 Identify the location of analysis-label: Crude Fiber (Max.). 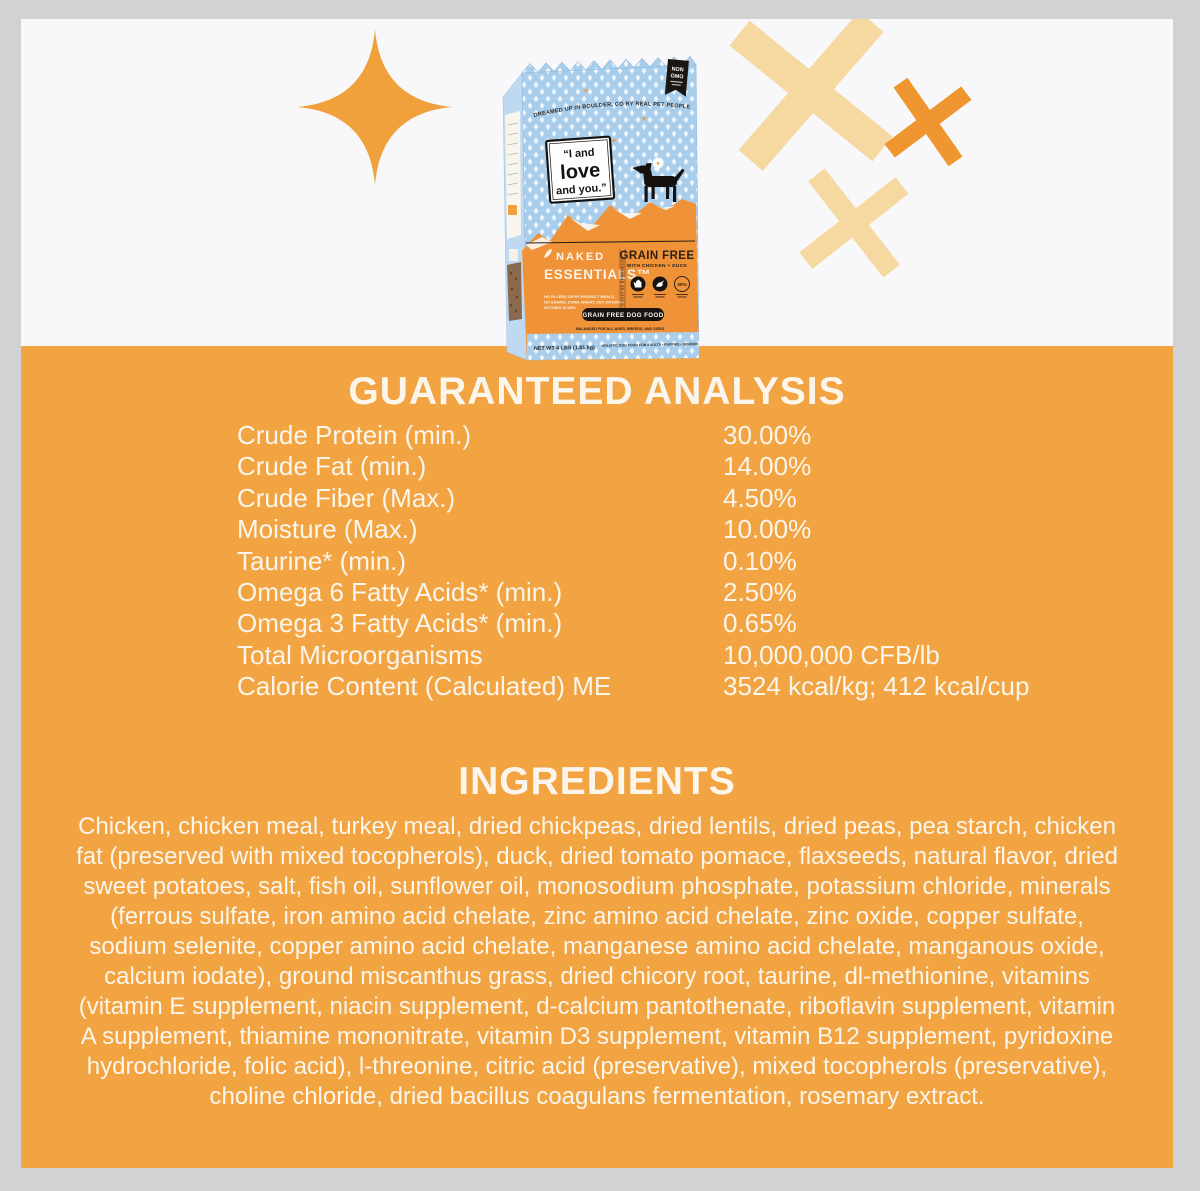
(346, 497).